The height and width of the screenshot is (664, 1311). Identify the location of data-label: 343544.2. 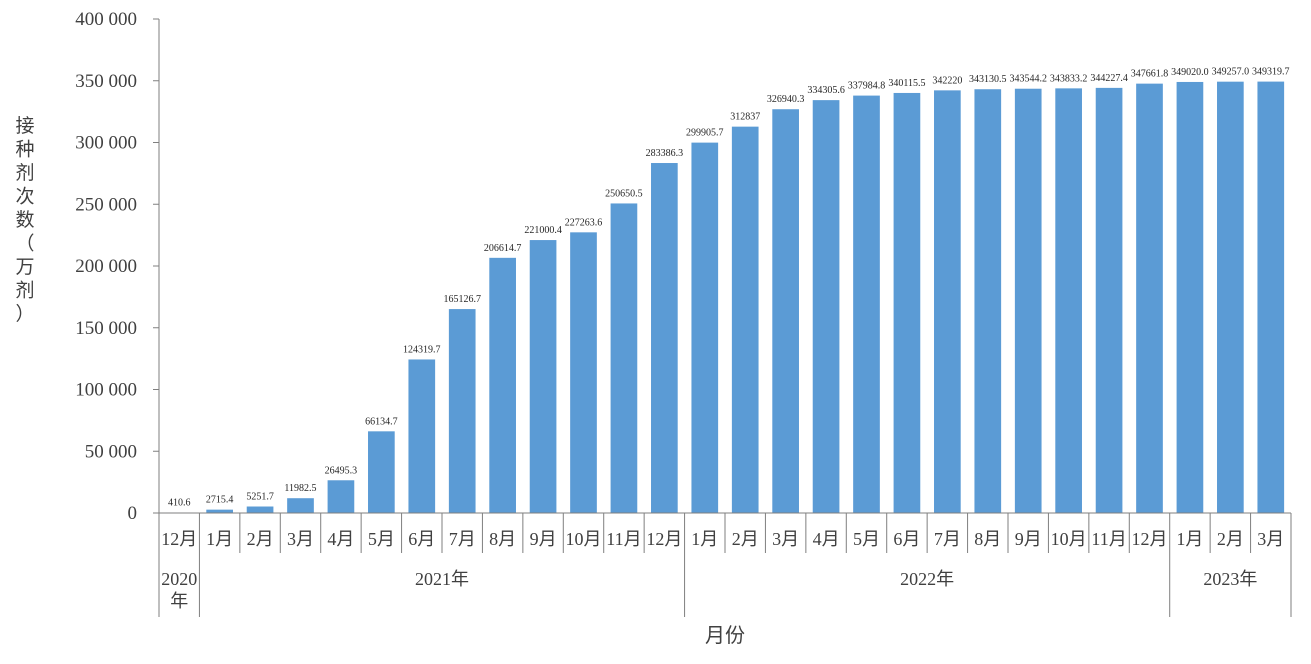
(1028, 79).